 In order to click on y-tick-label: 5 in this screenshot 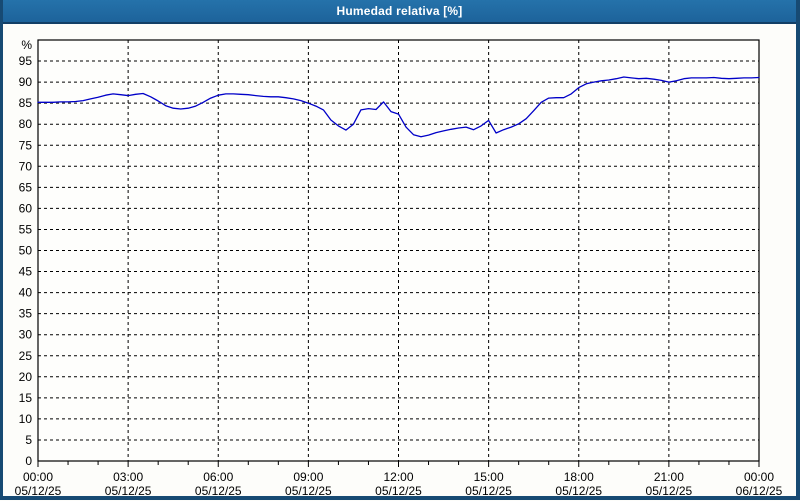, I will do `click(28, 440)`.